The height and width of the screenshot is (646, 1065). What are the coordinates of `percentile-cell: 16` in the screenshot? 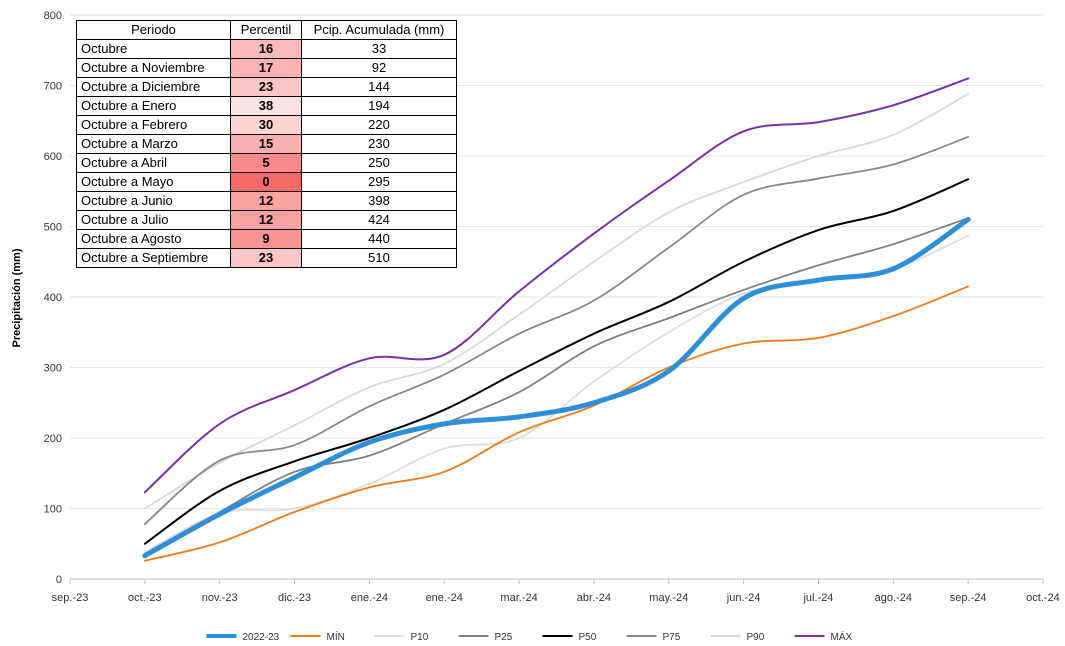 It's located at (266, 49).